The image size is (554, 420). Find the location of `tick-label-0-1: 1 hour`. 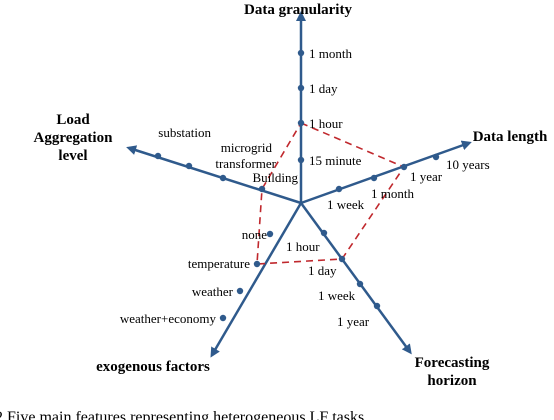

tick-label-0-1: 1 hour is located at coordinates (326, 123).